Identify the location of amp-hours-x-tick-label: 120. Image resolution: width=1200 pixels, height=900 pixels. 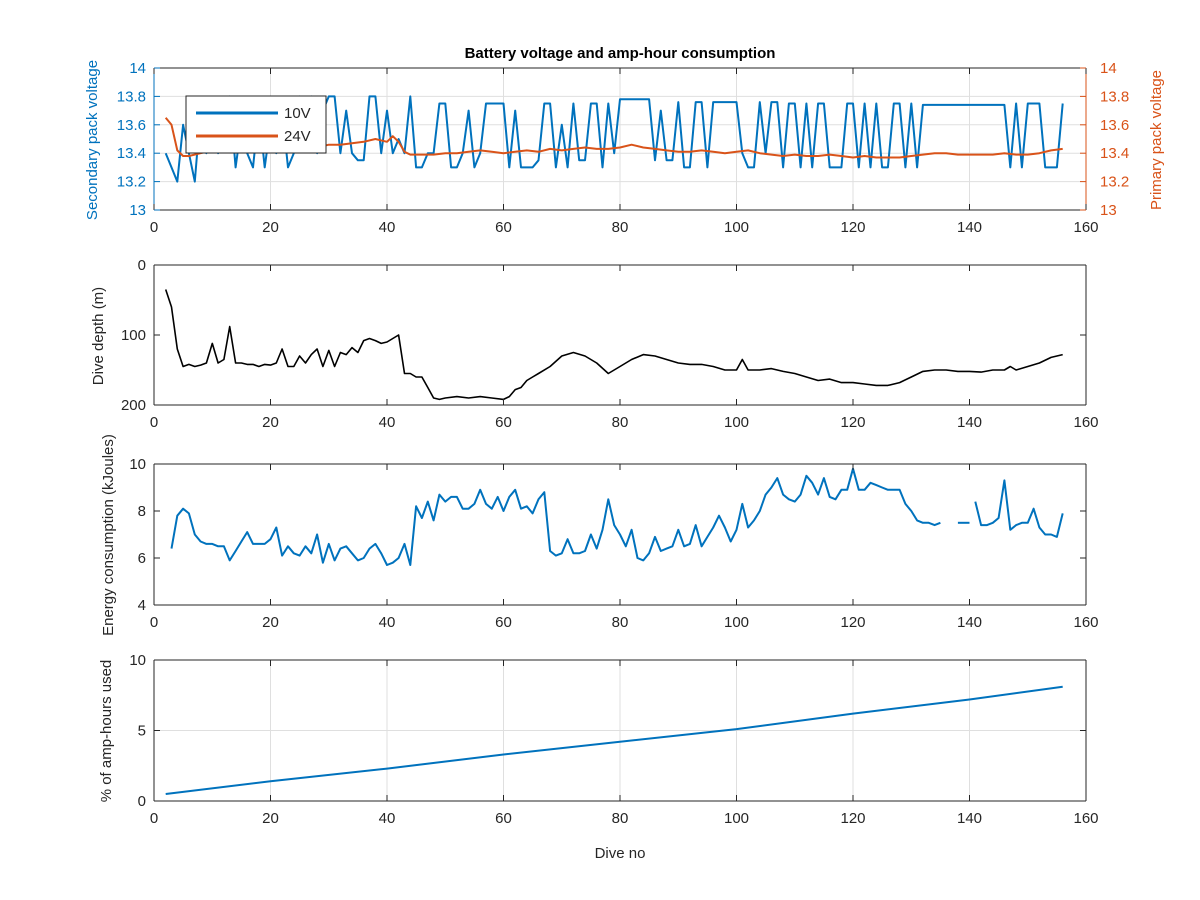
(852, 818).